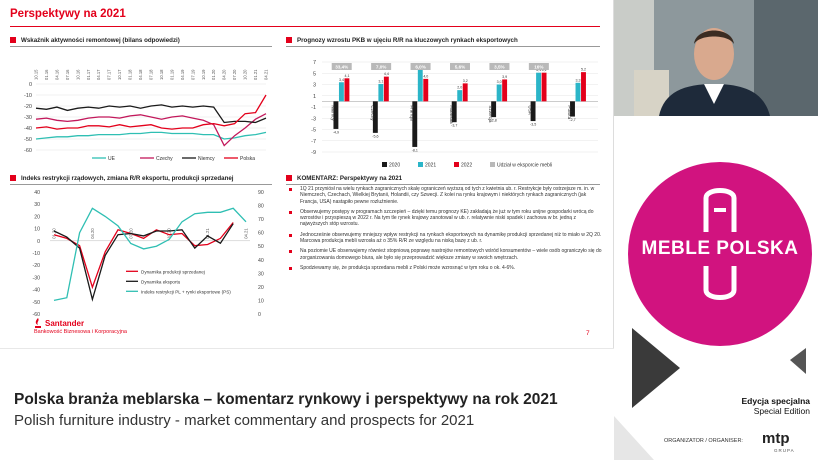  What do you see at coordinates (456, 164) in the screenshot?
I see `legend-swatch` at bounding box center [456, 164].